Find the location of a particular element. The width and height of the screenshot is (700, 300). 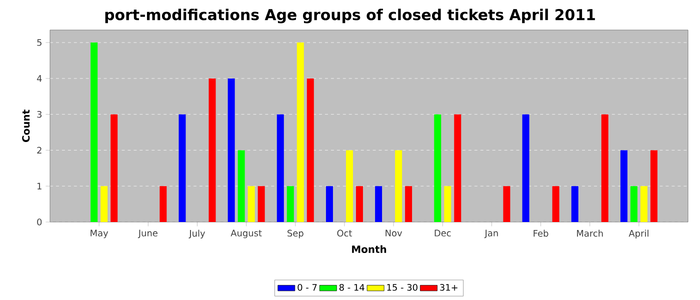

legend-label: 0 - 7 is located at coordinates (307, 287).